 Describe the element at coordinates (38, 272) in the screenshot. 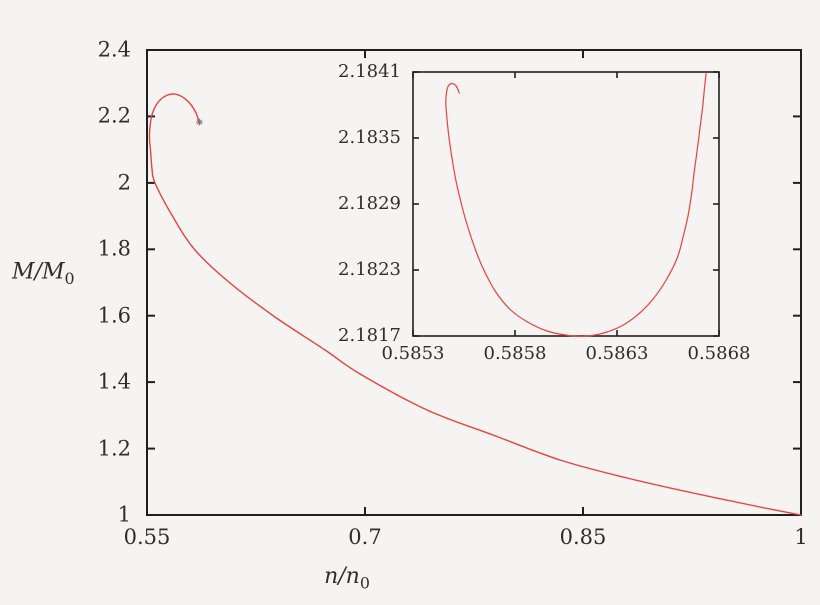

I see `y-axis-label-text: M/M` at that location.